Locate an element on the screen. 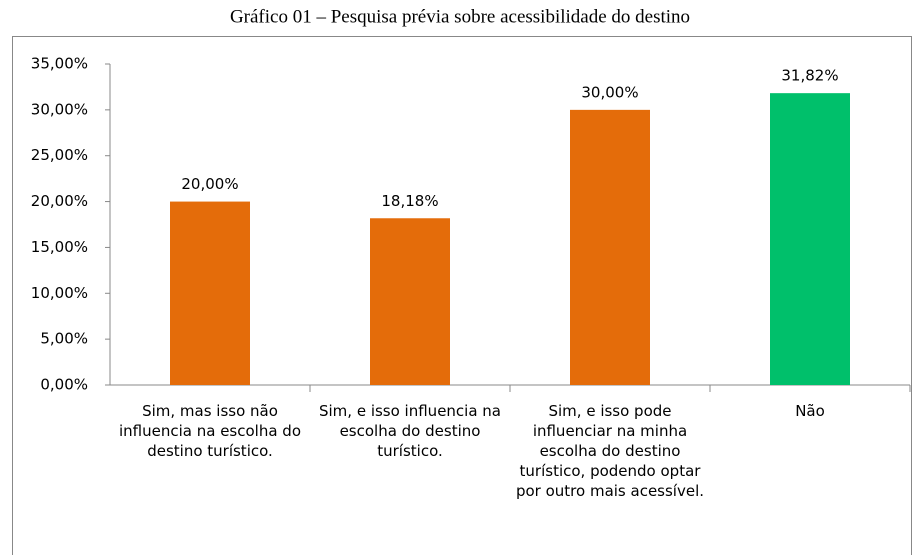 The image size is (914, 555). y-tick-label: 20,00% is located at coordinates (59, 201).